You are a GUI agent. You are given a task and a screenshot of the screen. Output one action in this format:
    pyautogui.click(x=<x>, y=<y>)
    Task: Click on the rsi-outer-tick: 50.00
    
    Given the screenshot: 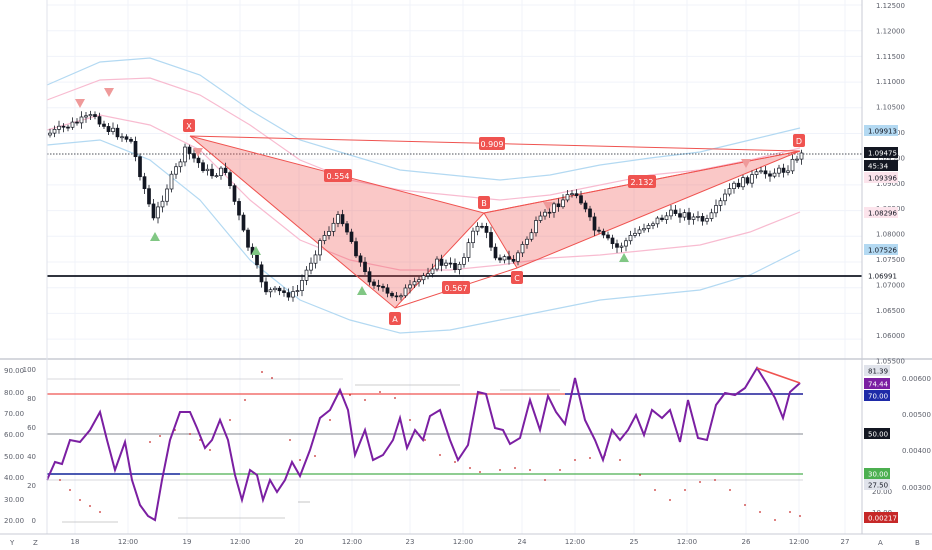 What is the action you would take?
    pyautogui.click(x=14, y=457)
    